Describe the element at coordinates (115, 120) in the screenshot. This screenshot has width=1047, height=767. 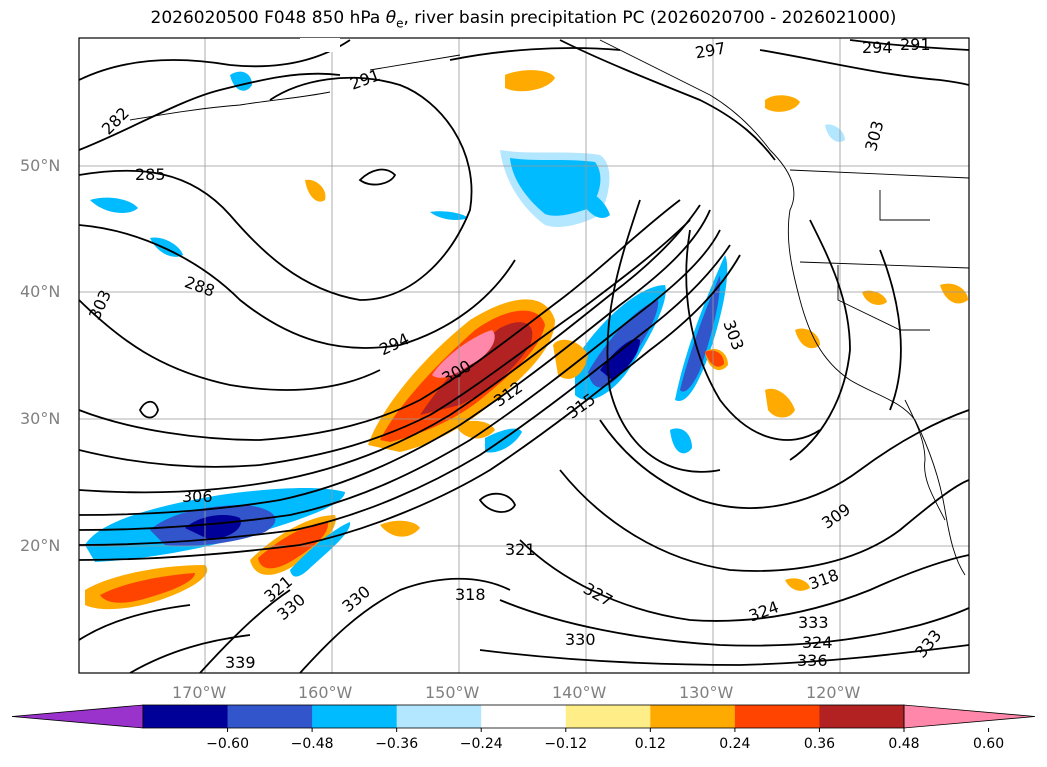
I see `contour-label: 282` at that location.